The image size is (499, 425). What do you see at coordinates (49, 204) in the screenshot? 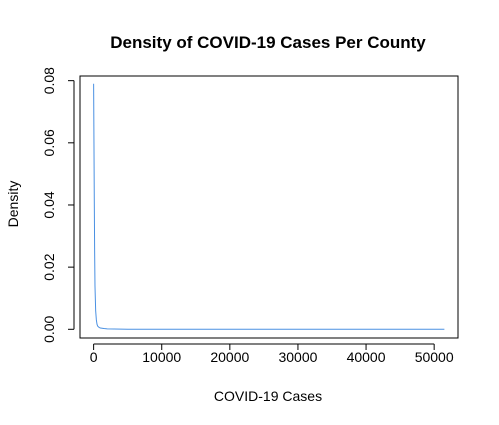
I see `y-tick-label: 0.04` at bounding box center [49, 204].